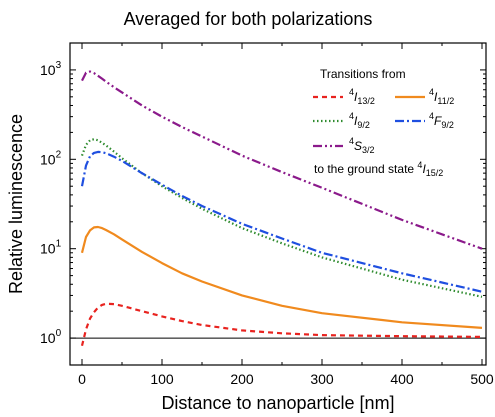 This screenshot has height=417, width=495. I want to click on x-axis-label: Distance to nanoparticle [nm], so click(277, 403).